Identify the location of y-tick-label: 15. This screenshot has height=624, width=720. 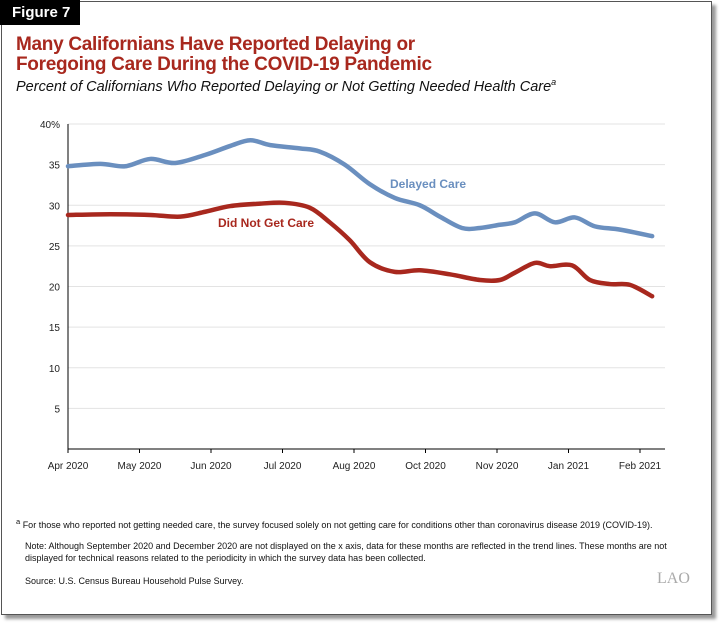
(55, 328).